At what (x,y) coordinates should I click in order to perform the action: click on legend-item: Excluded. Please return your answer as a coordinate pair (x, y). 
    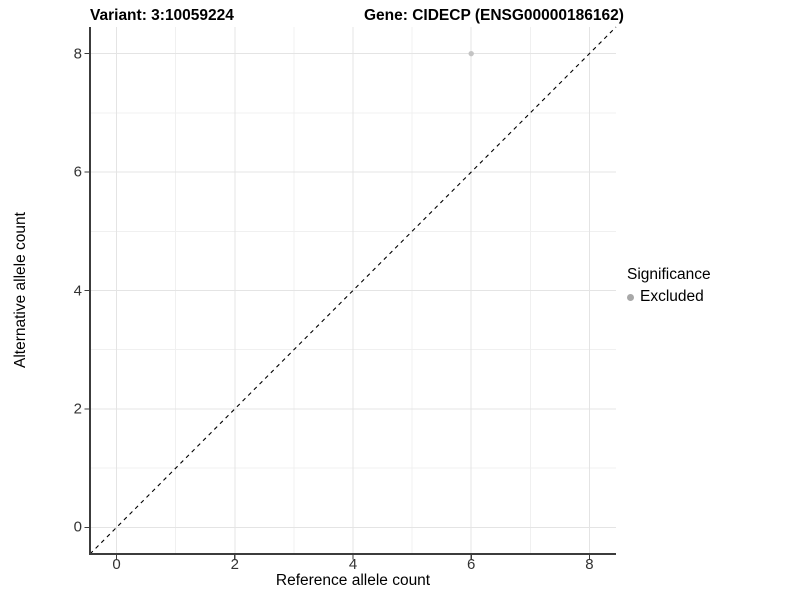
    Looking at the image, I should click on (669, 297).